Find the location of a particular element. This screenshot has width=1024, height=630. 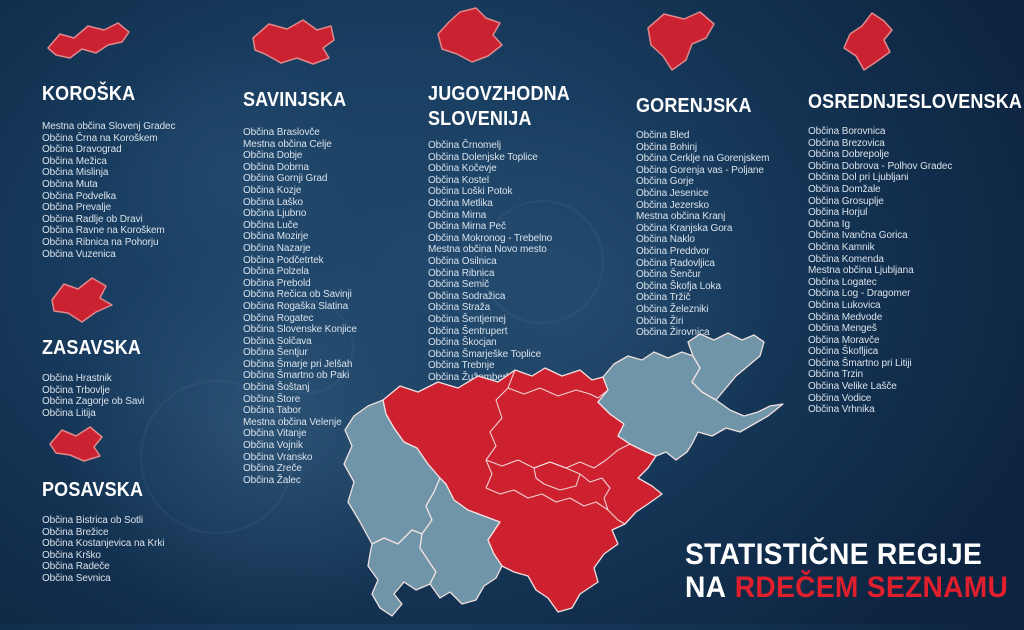

region-title-jugovzhodna-slovenija: JUGOVZHODNA SLOVENIJA is located at coordinates (499, 106).